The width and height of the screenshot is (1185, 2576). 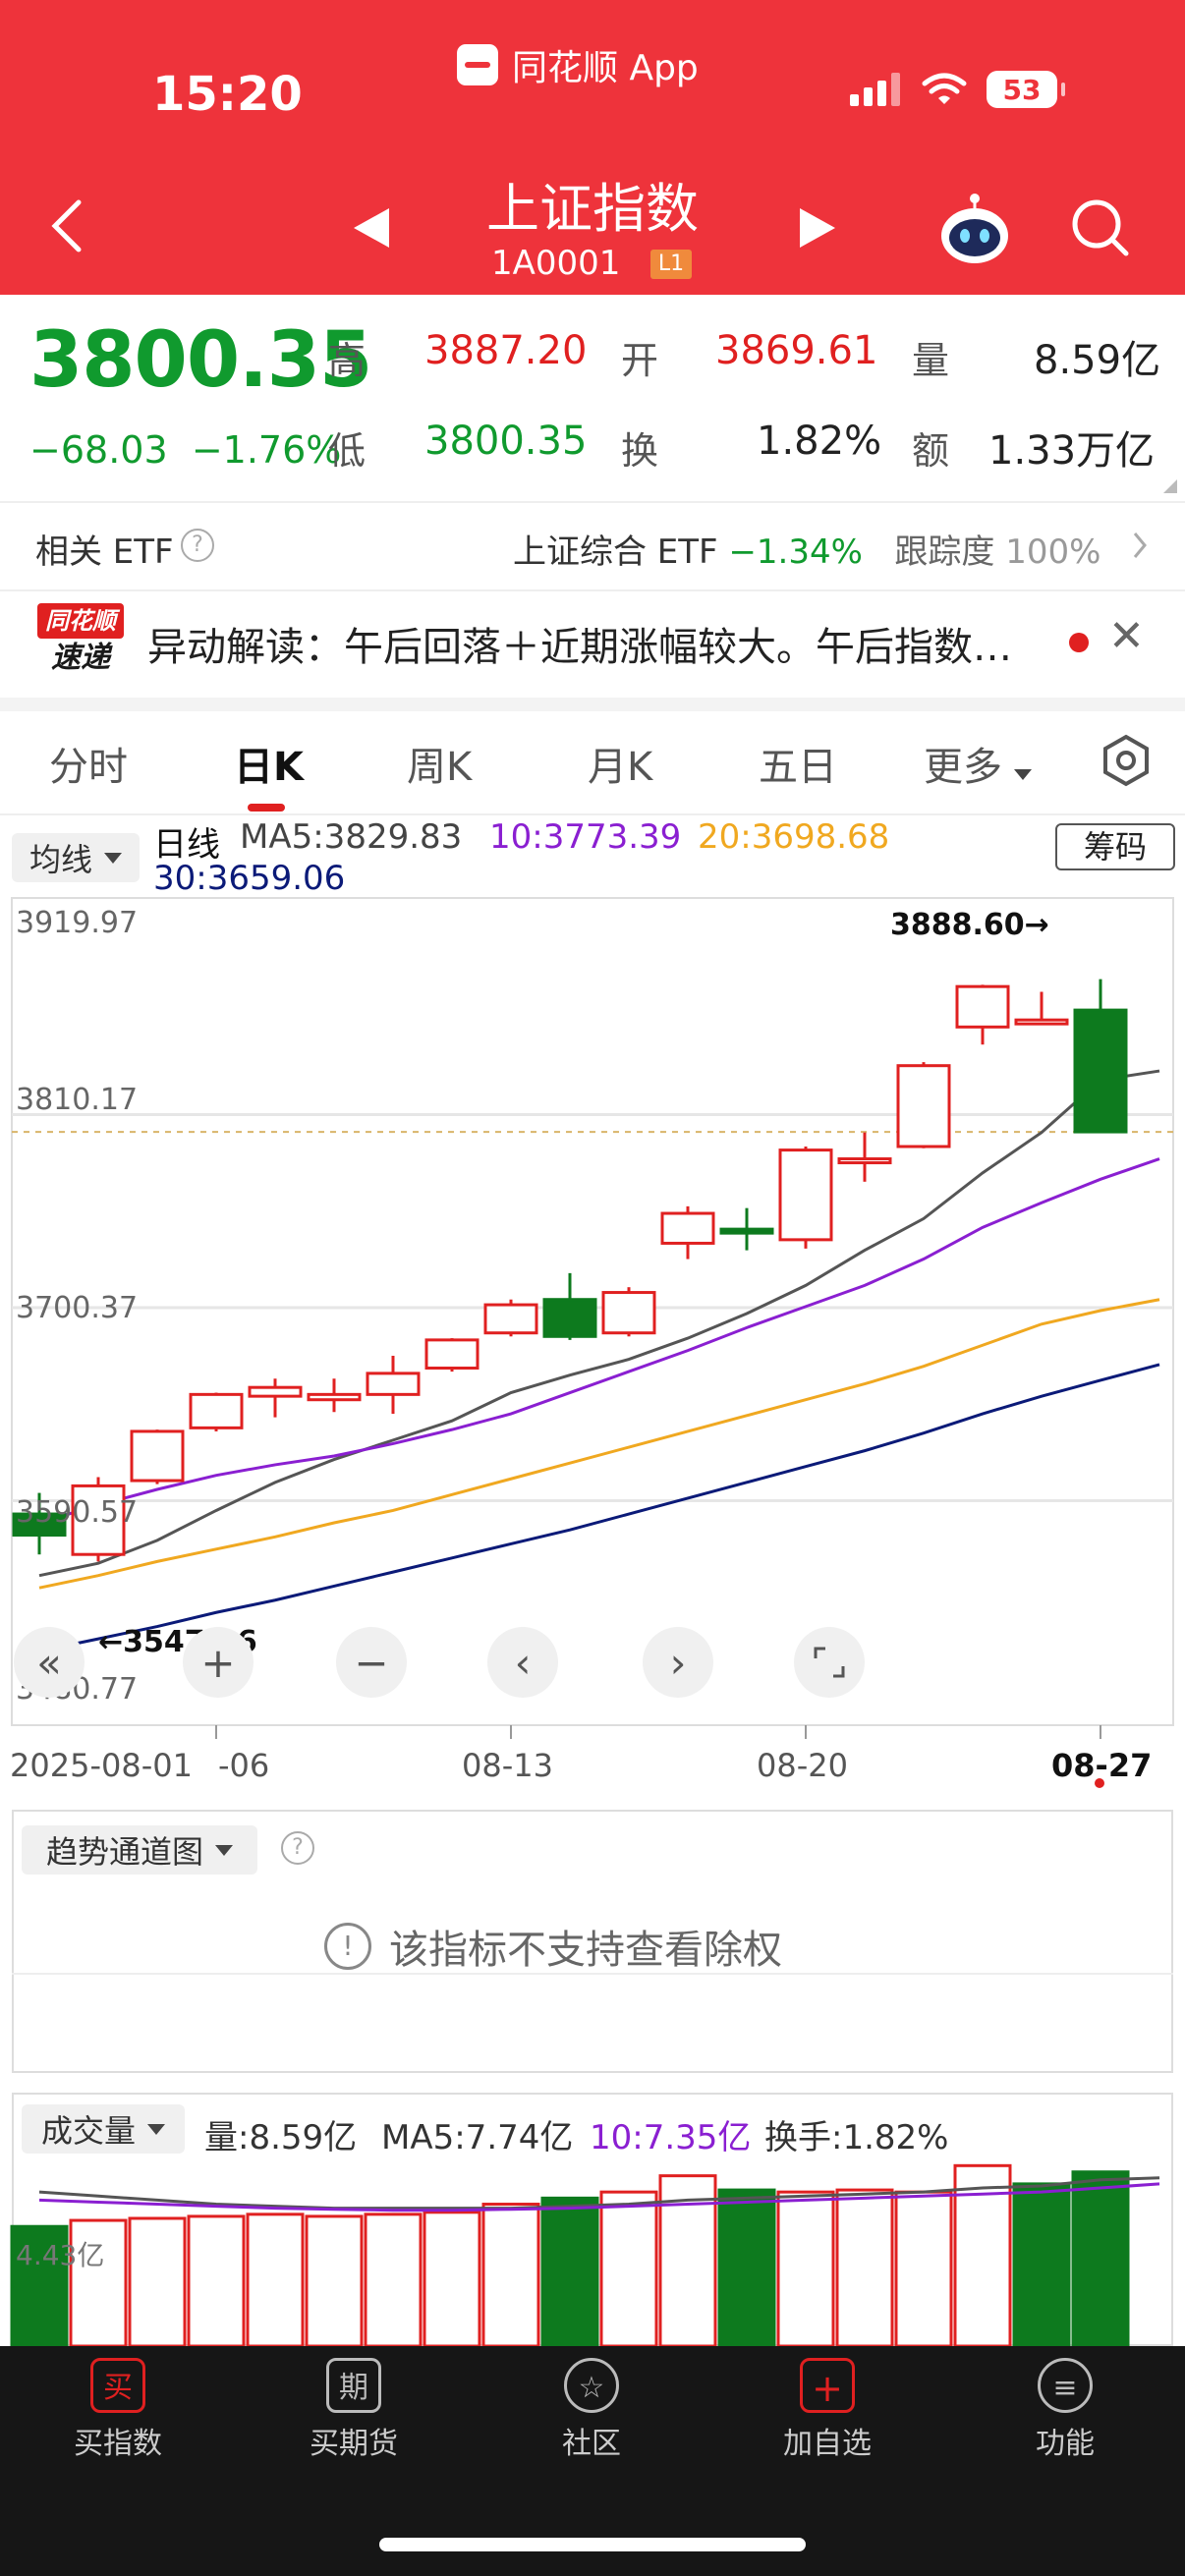 What do you see at coordinates (61, 2255) in the screenshot?
I see `volume-axis-label: 4.43亿` at bounding box center [61, 2255].